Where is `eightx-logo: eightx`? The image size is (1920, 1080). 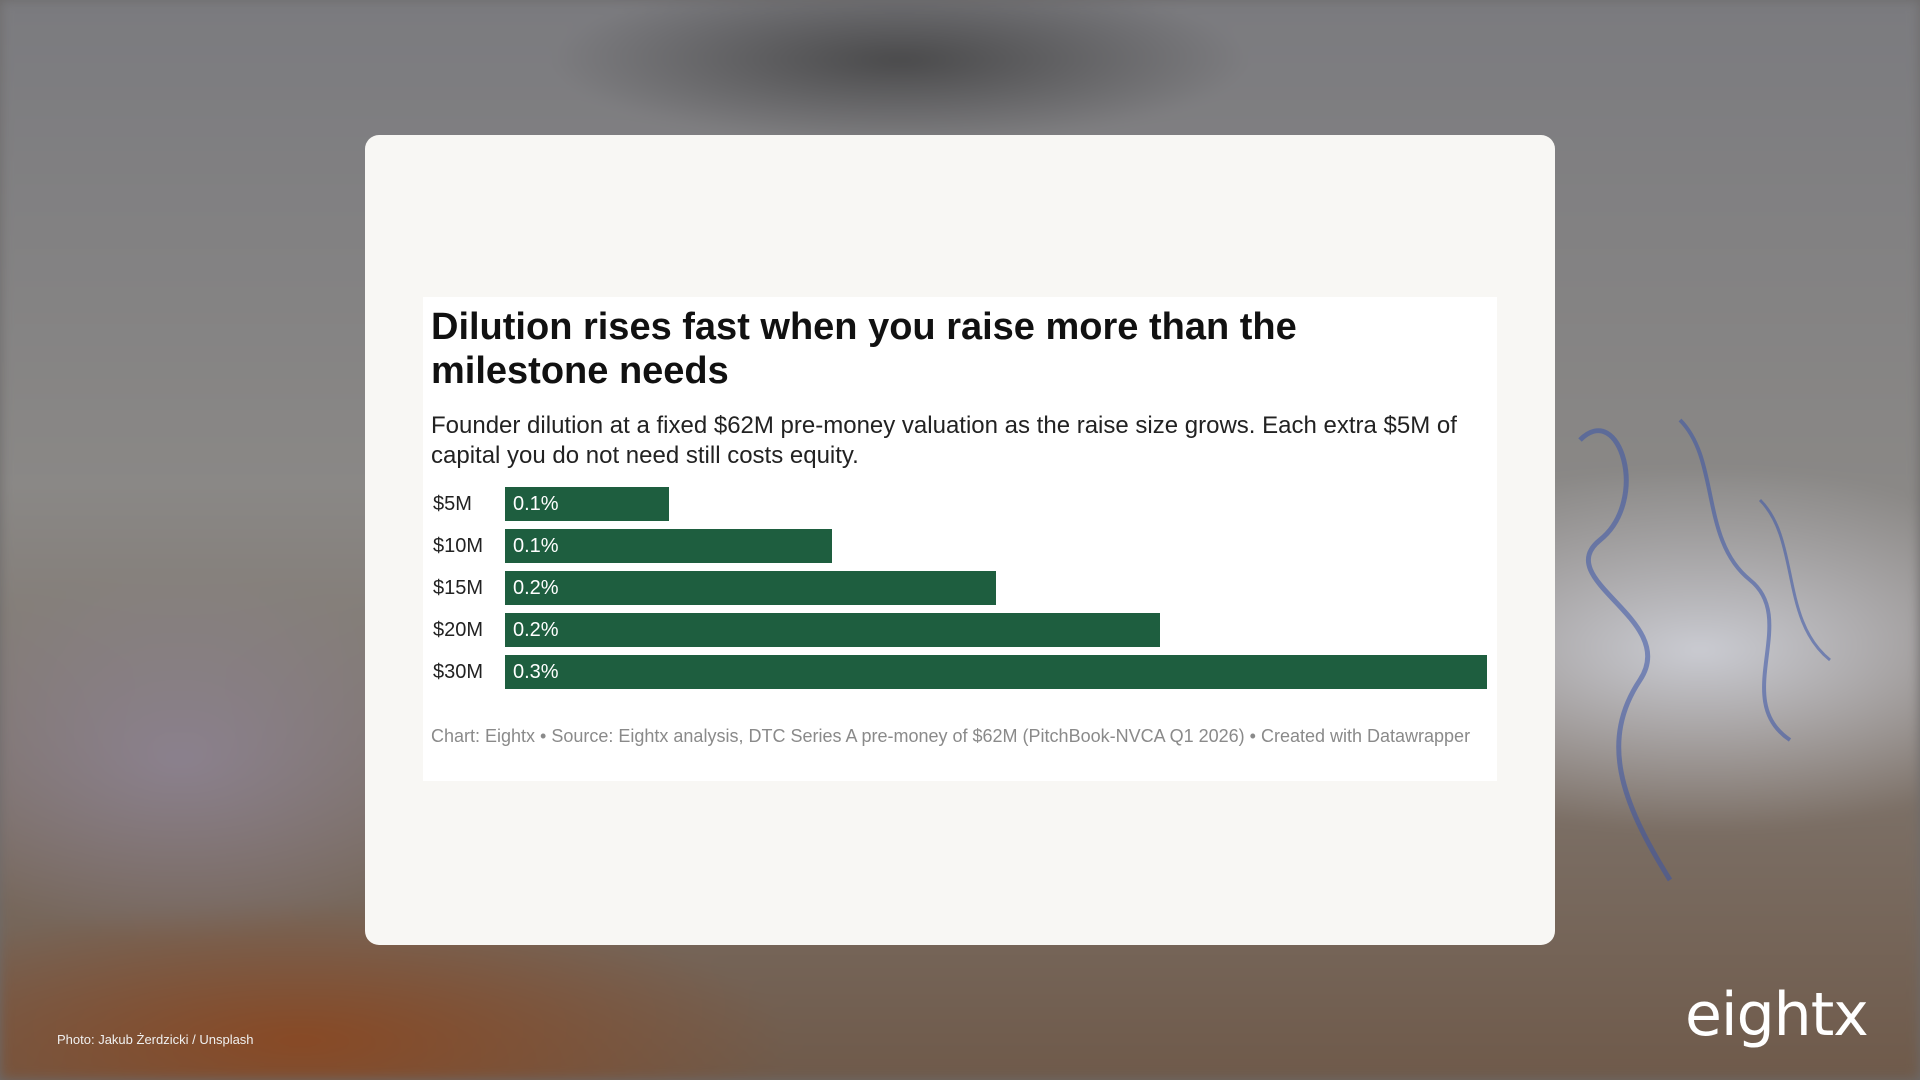
eightx-logo: eightx is located at coordinates (1777, 1015).